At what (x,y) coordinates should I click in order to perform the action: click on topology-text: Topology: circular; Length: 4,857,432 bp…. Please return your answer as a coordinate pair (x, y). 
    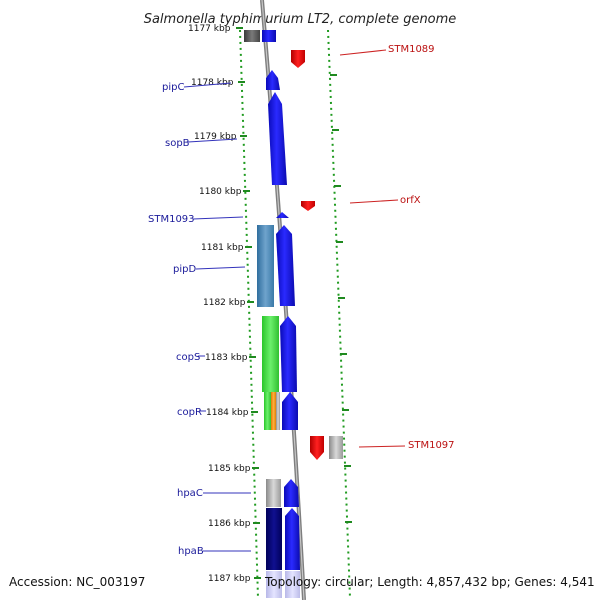
    Looking at the image, I should click on (429, 582).